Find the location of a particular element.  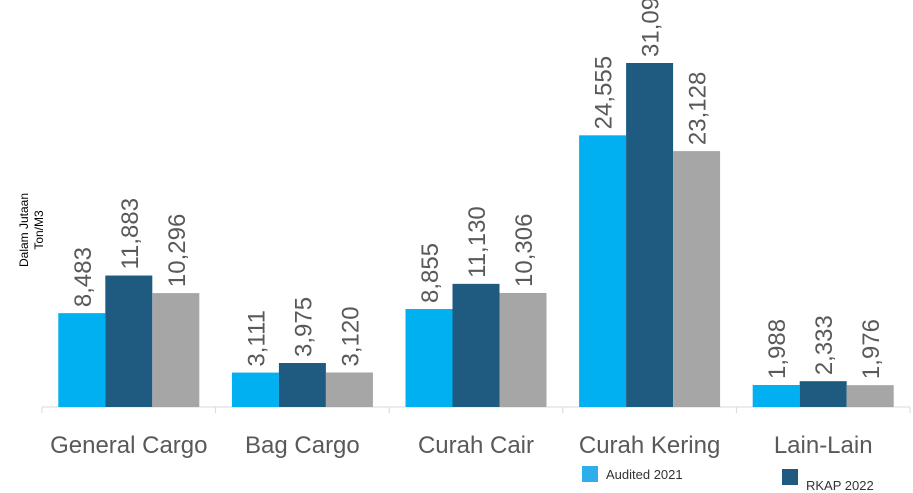

x-tick-label-lain-lain: Lain-Lain is located at coordinates (823, 445).